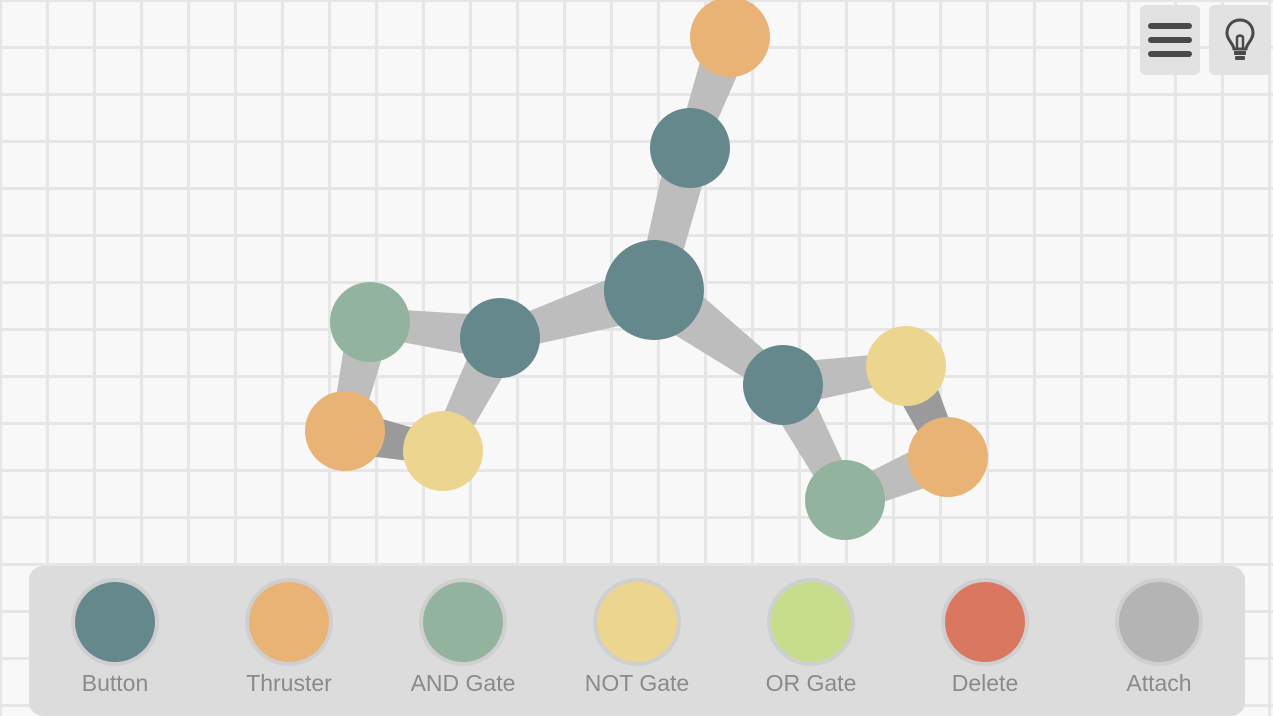 This screenshot has height=716, width=1273. I want to click on hamburger-menu-icon, so click(1170, 40).